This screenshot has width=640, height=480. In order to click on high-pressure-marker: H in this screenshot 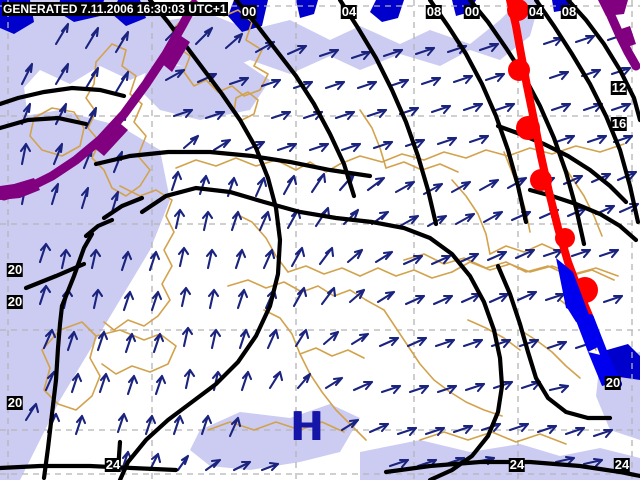, I will do `click(307, 425)`.